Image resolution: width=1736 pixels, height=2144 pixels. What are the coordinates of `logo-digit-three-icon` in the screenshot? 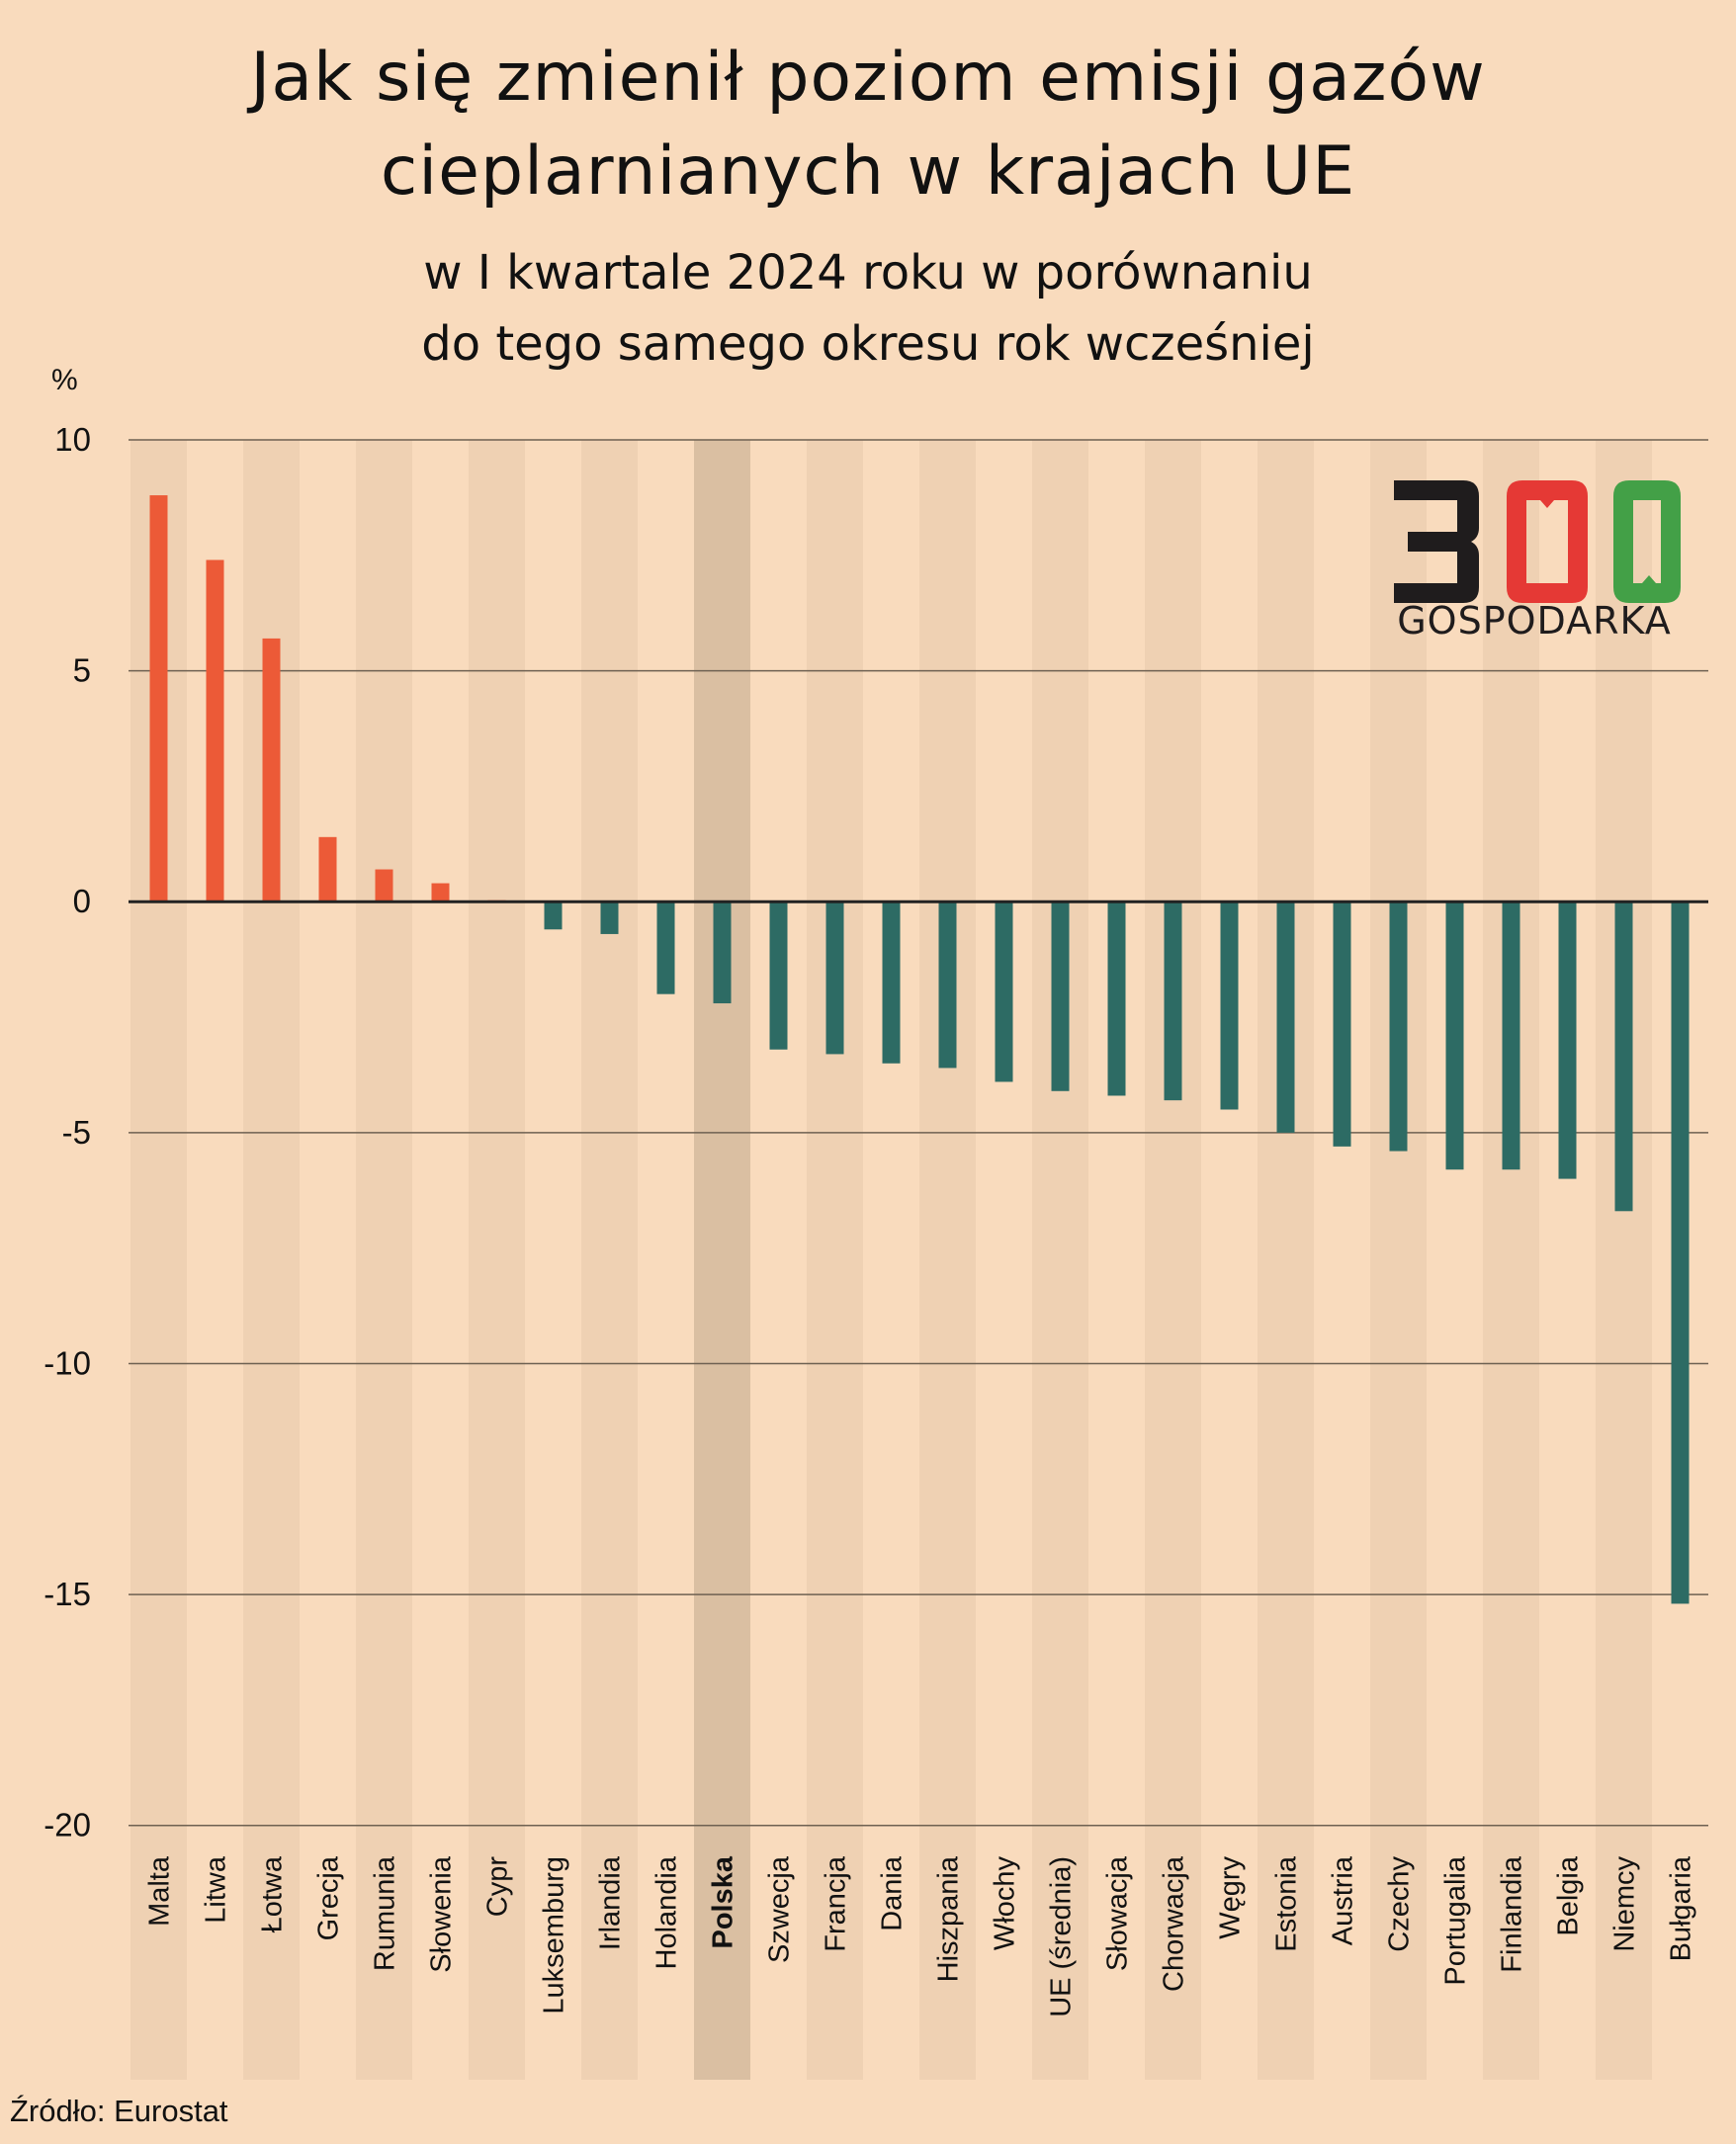 It's located at (1436, 542).